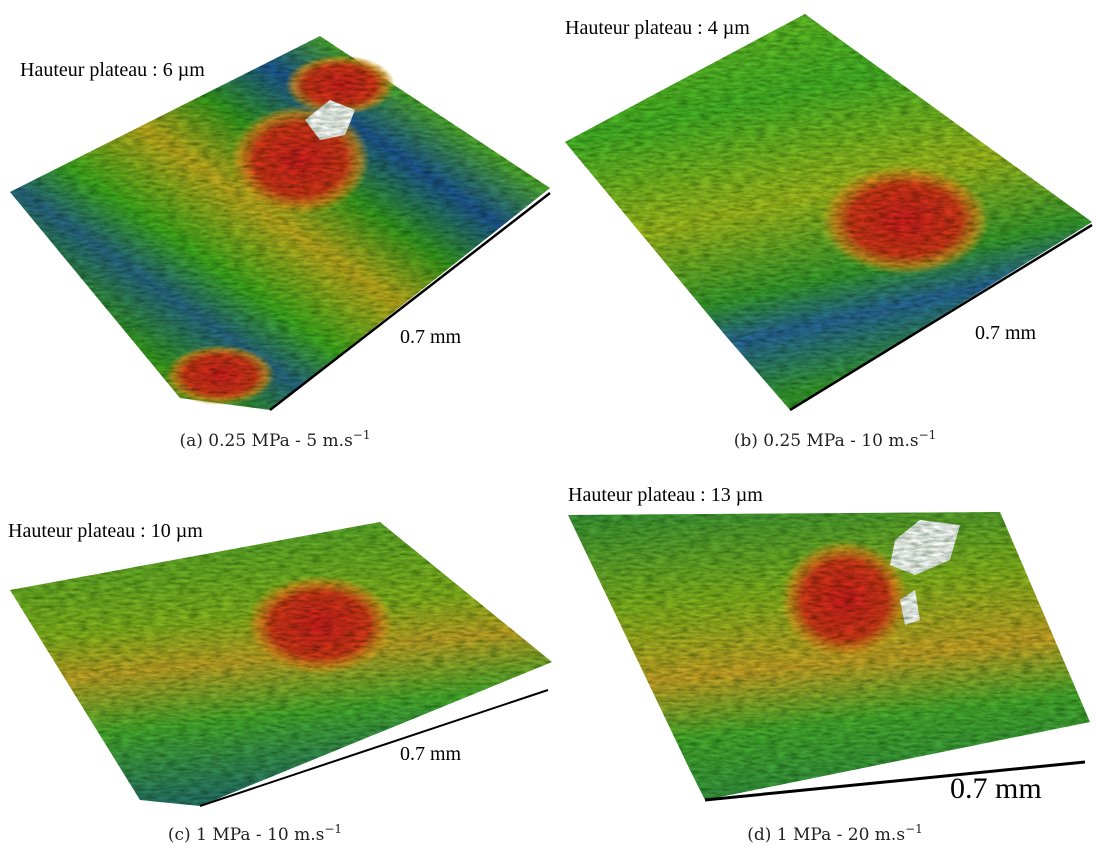 This screenshot has height=855, width=1096. Describe the element at coordinates (826, 441) in the screenshot. I see `caption-text: (b) 0.25 MPa - 10 m.s` at that location.